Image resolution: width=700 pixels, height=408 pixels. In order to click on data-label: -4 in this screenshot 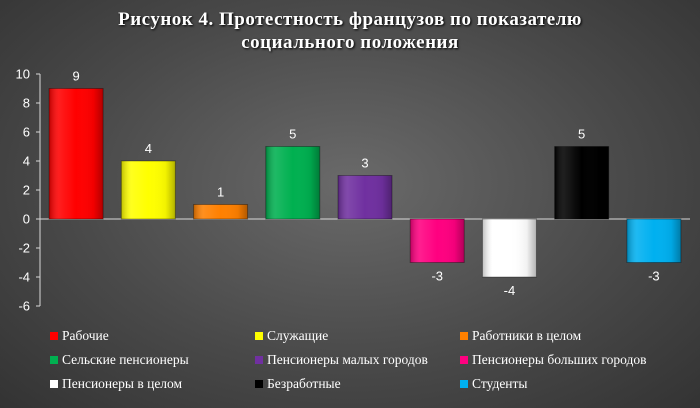, I will do `click(510, 290)`.